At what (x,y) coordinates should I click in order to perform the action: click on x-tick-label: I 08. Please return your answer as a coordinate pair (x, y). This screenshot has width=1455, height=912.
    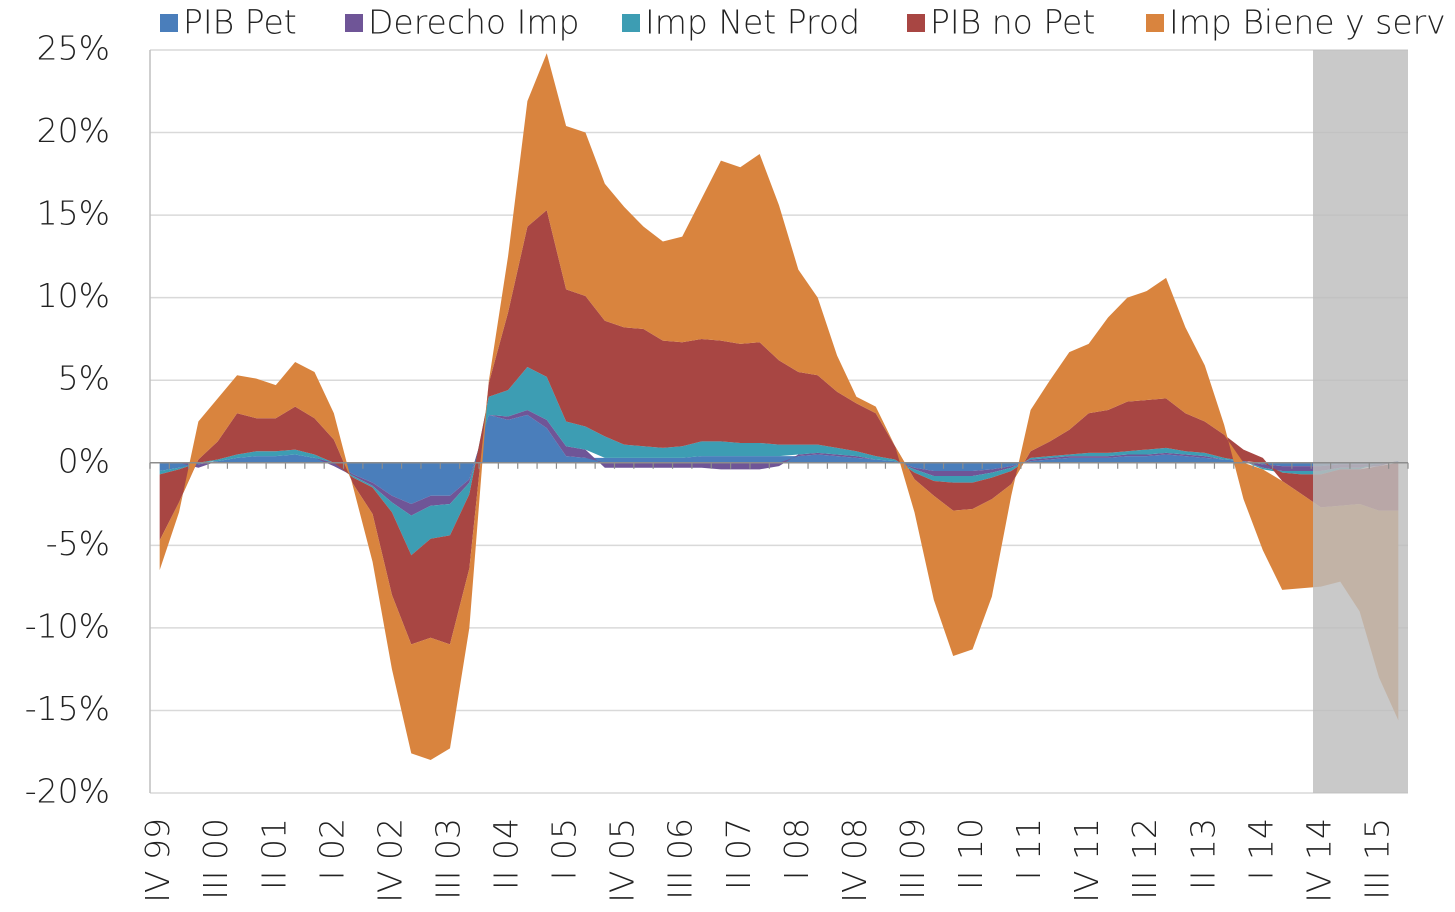
    Looking at the image, I should click on (796, 849).